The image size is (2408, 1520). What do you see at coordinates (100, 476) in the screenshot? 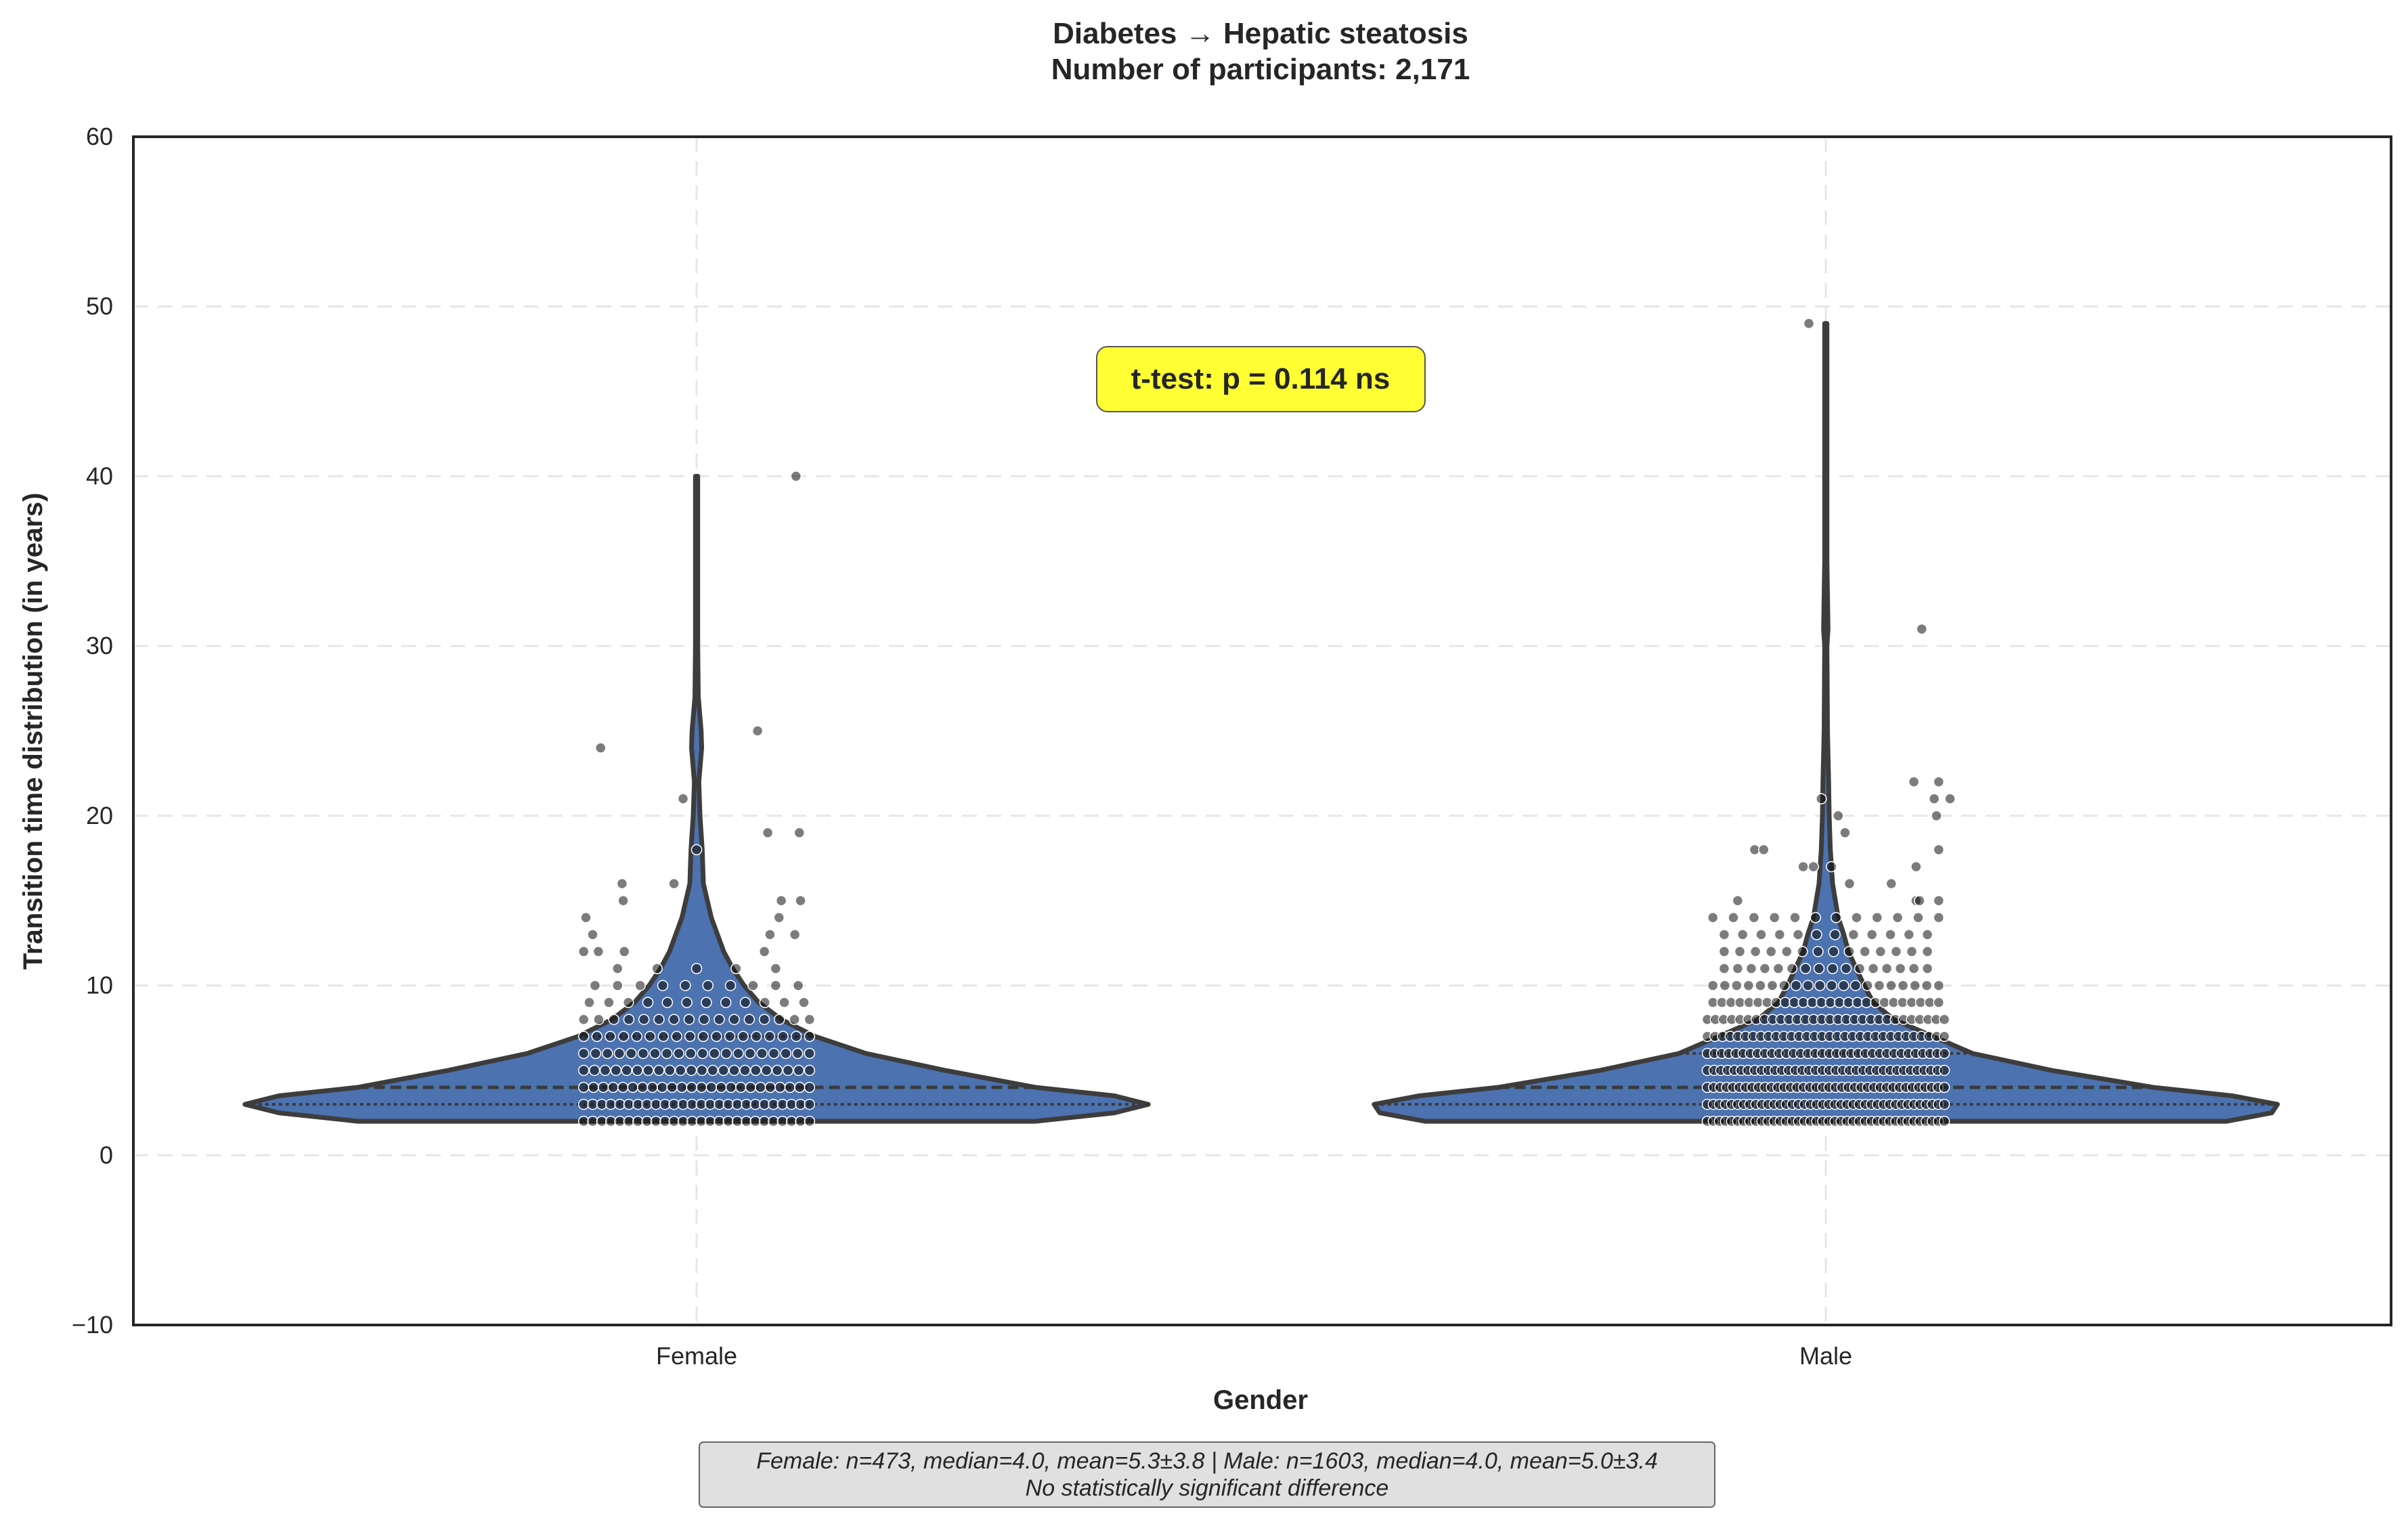
I see `y-tick-label: 40` at bounding box center [100, 476].